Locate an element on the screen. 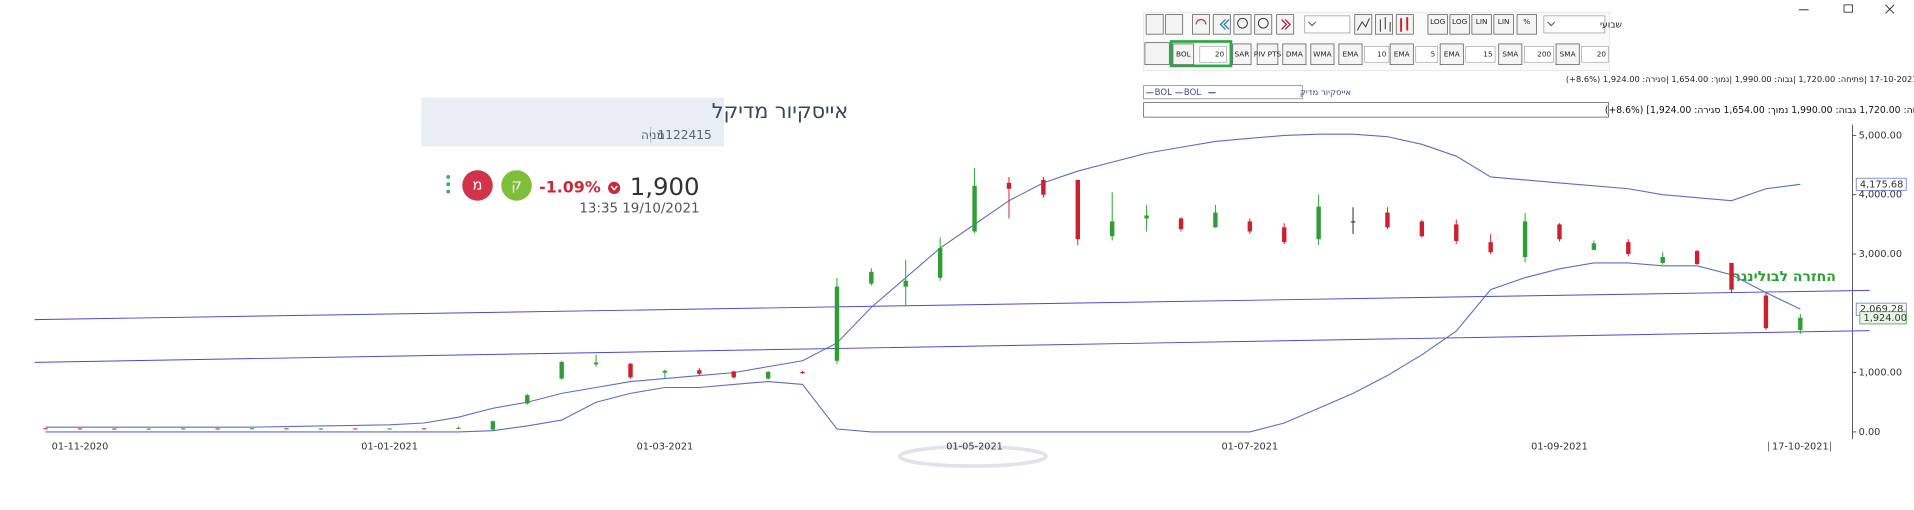 The width and height of the screenshot is (1914, 510). x-tick-label: 01-07-2021 is located at coordinates (1249, 447).